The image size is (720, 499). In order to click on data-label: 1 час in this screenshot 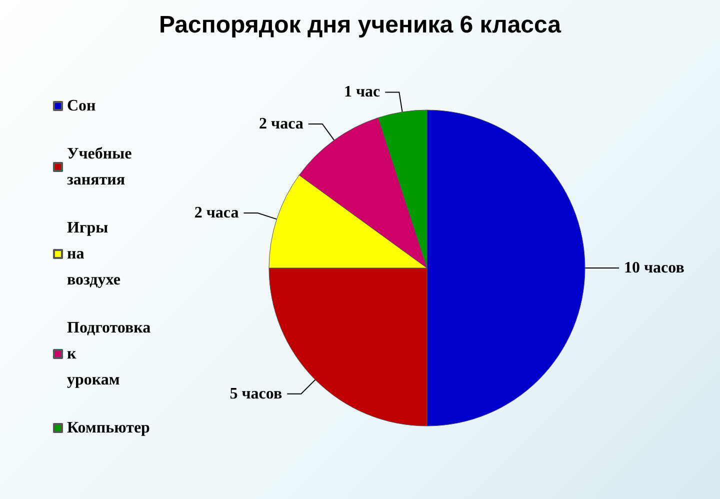, I will do `click(362, 92)`.